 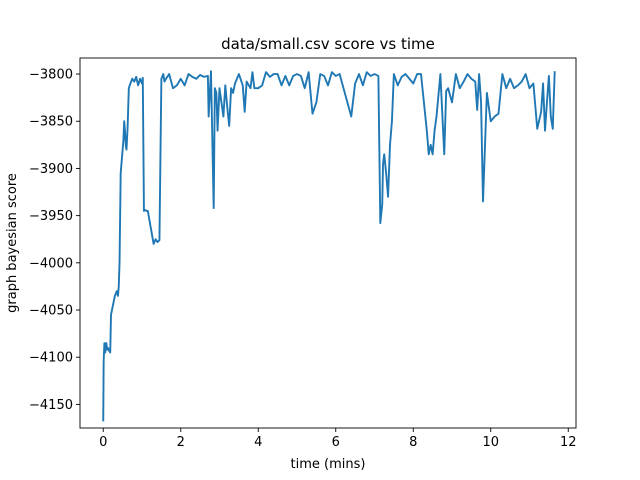 What do you see at coordinates (51, 216) in the screenshot?
I see `y-tick-label: −3950` at bounding box center [51, 216].